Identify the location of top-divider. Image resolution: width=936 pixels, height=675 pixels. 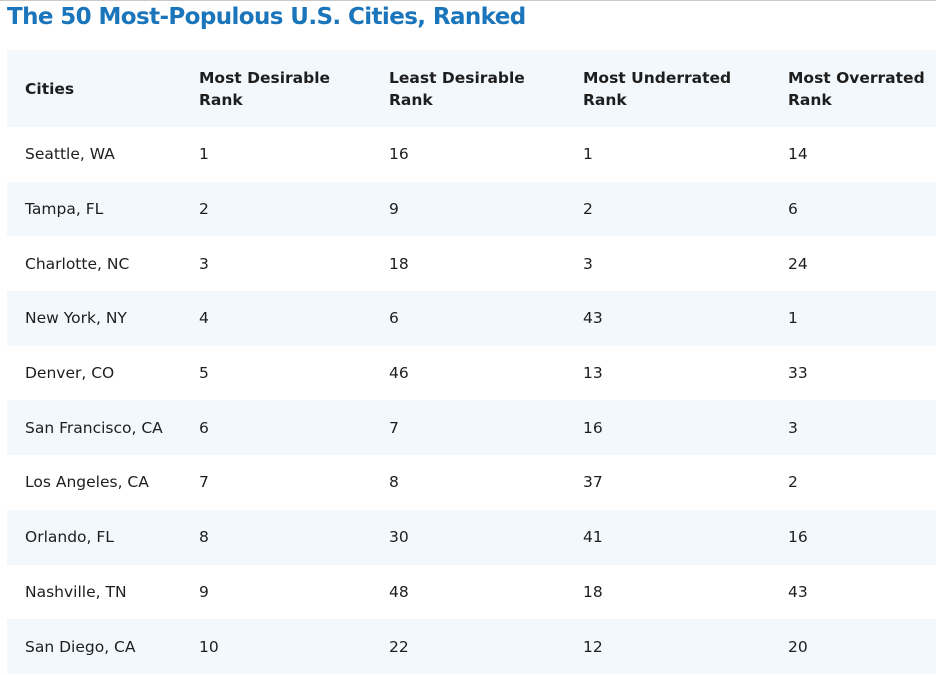
(468, 0).